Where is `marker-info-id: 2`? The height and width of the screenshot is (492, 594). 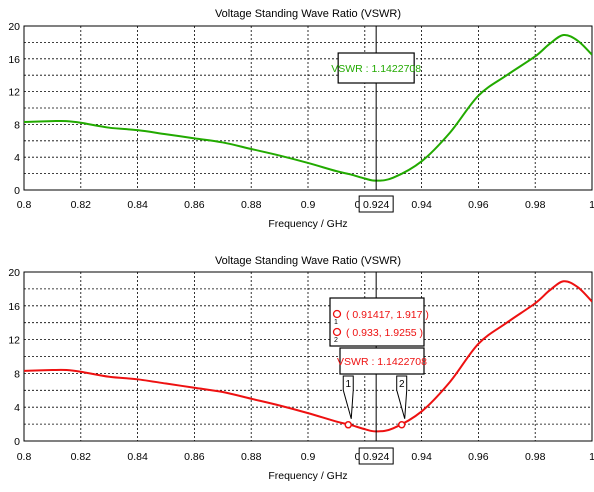 marker-info-id: 2 is located at coordinates (336, 340).